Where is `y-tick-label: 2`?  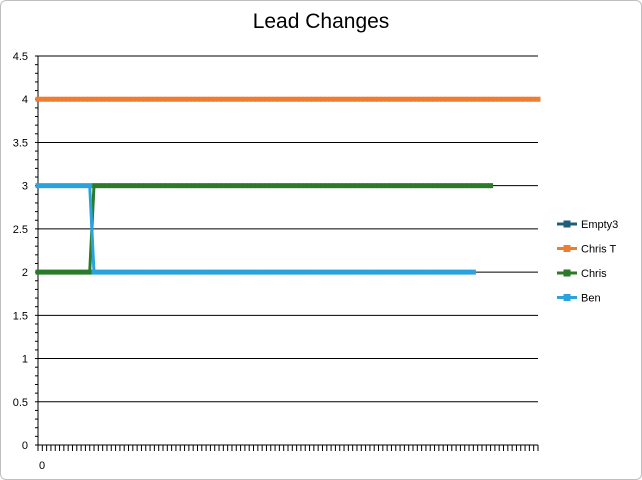 y-tick-label: 2 is located at coordinates (25, 273).